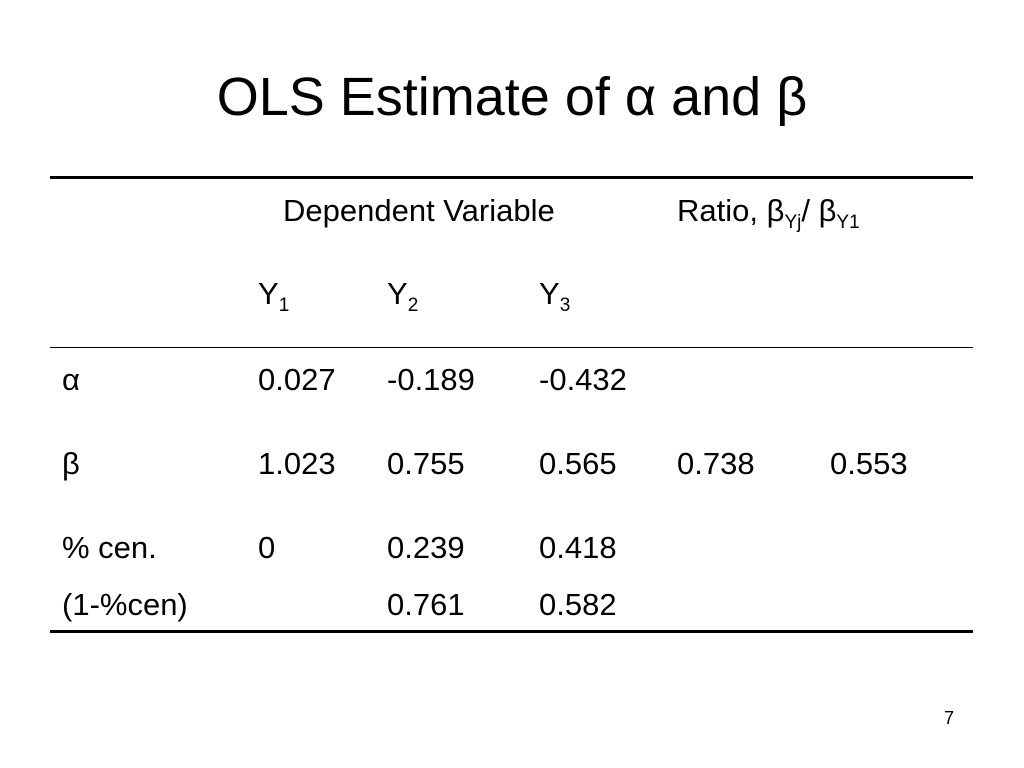 The width and height of the screenshot is (1024, 768). Describe the element at coordinates (426, 463) in the screenshot. I see `cell-beta-y2: 0.755` at that location.